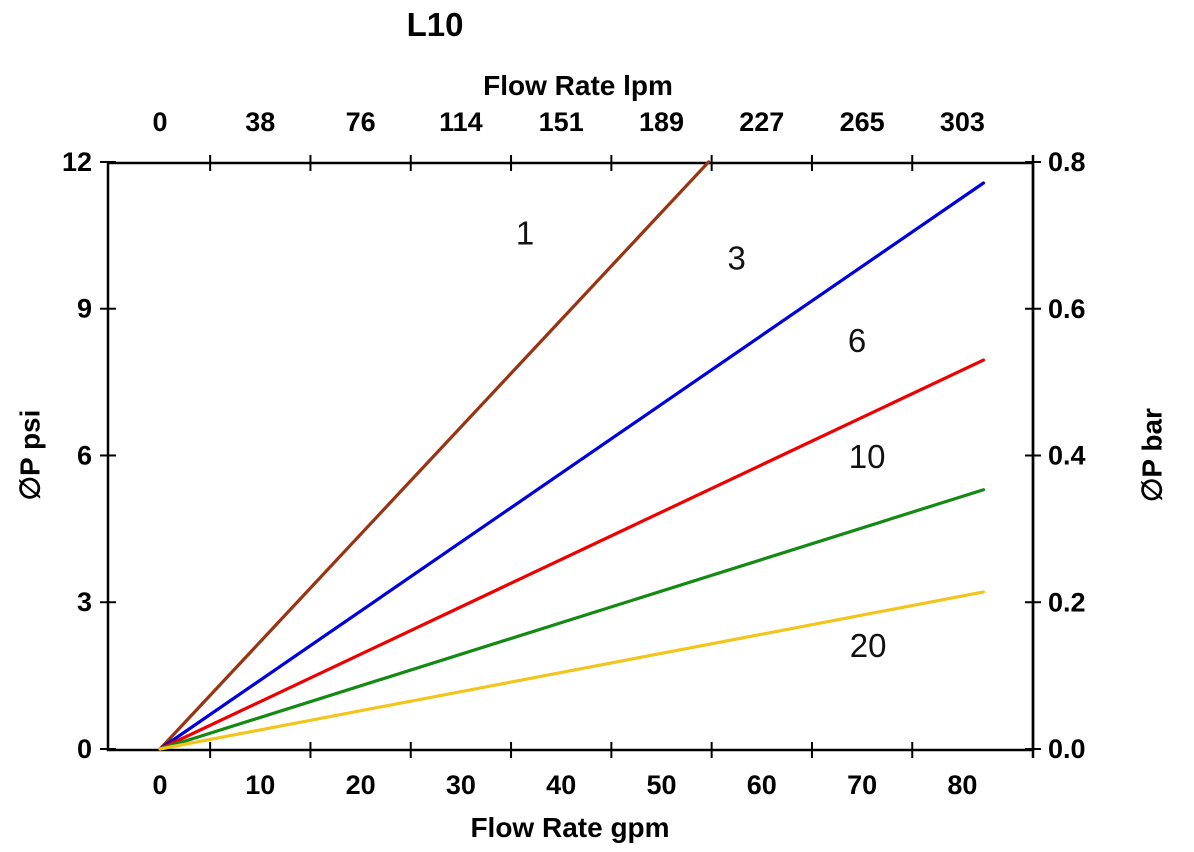 This screenshot has height=852, width=1194. I want to click on left-tick-label: 3, so click(84, 602).